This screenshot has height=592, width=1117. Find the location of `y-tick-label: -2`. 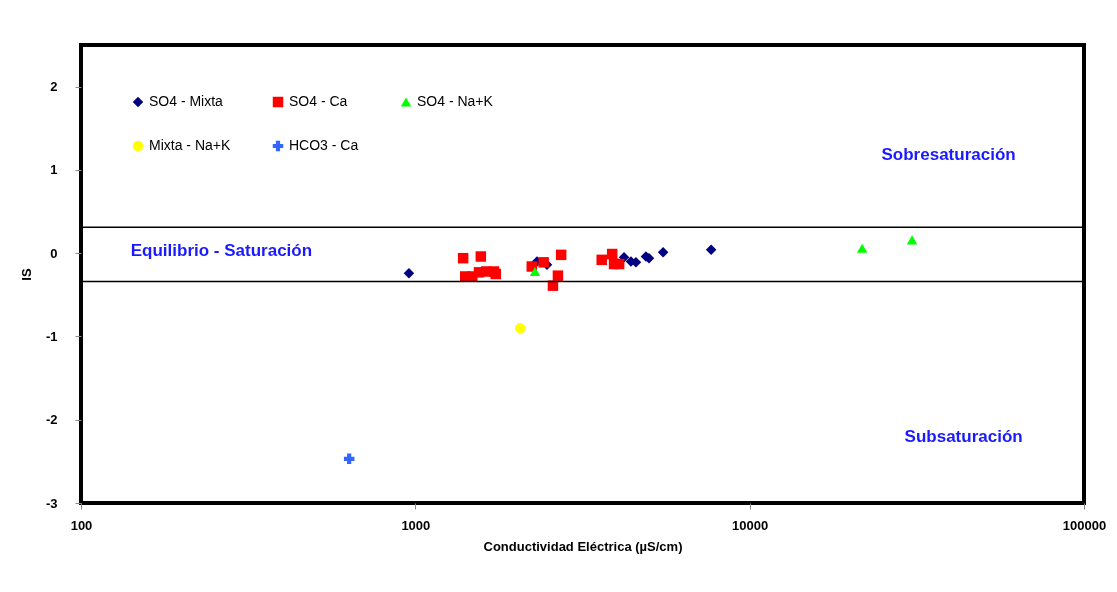

y-tick-label: -2 is located at coordinates (51, 420).